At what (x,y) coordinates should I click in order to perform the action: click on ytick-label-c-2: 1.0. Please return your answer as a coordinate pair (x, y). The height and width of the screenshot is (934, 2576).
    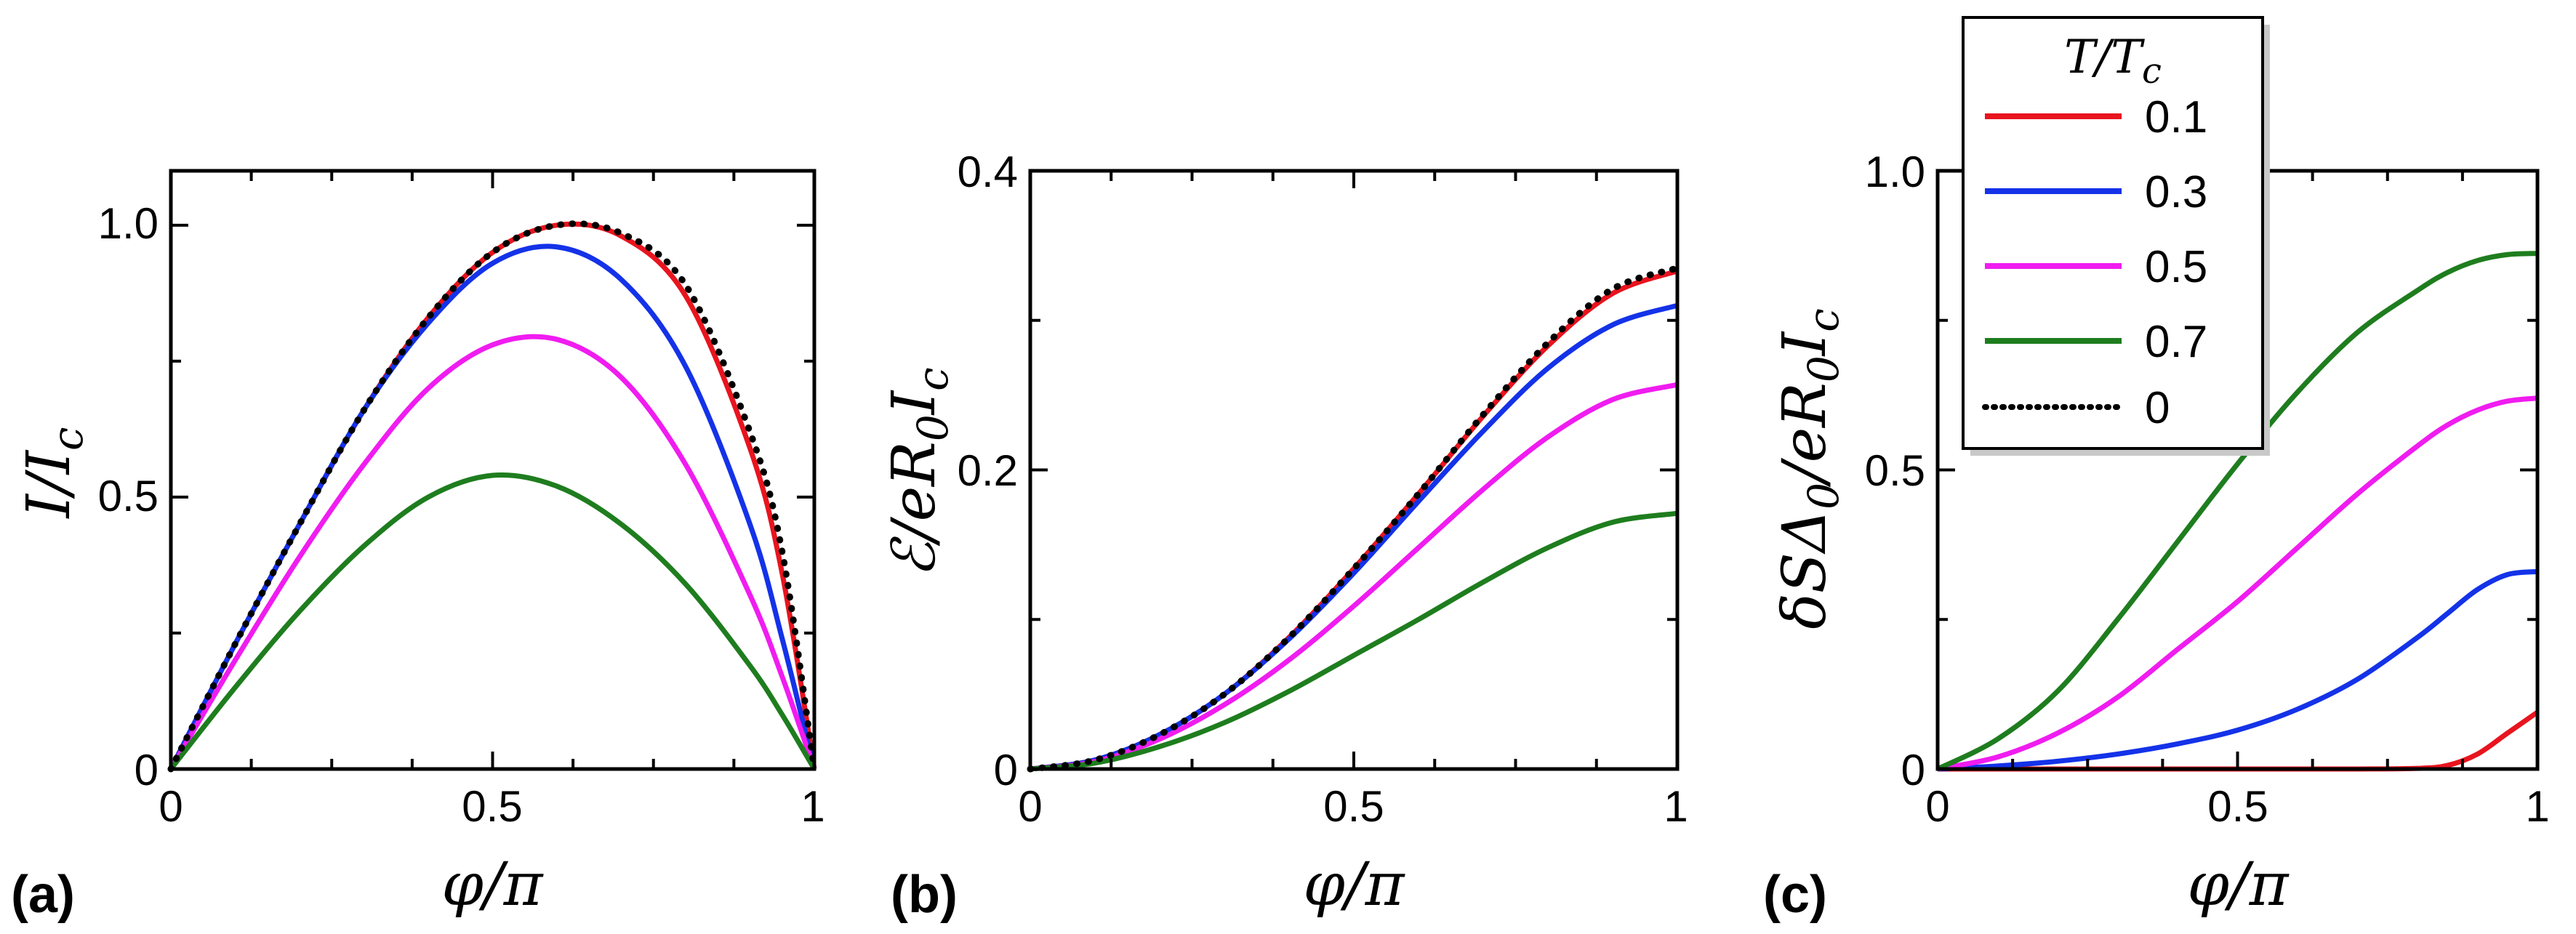
    Looking at the image, I should click on (1895, 172).